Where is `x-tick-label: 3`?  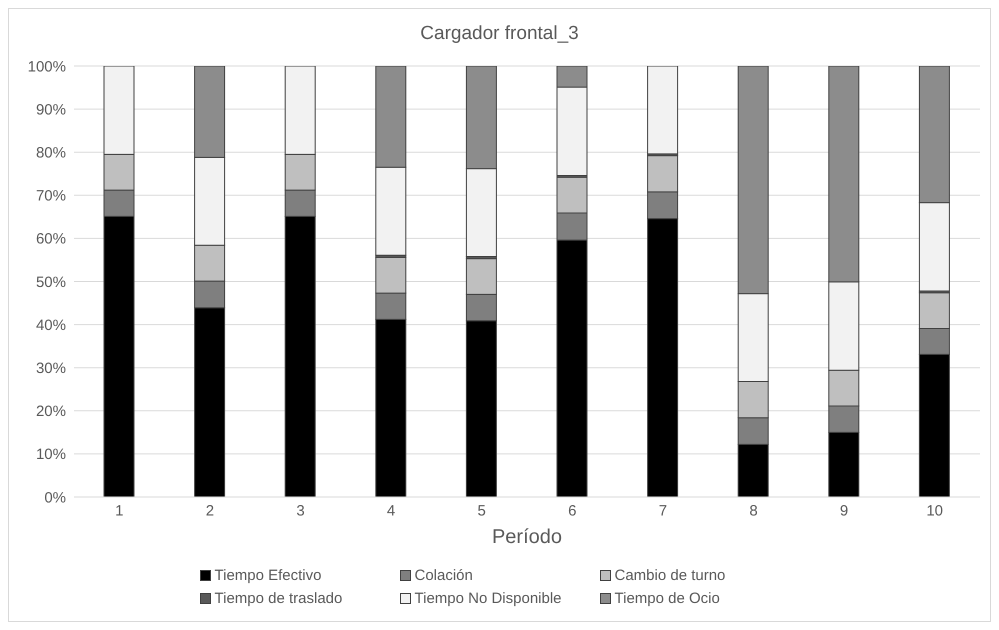
x-tick-label: 3 is located at coordinates (300, 511).